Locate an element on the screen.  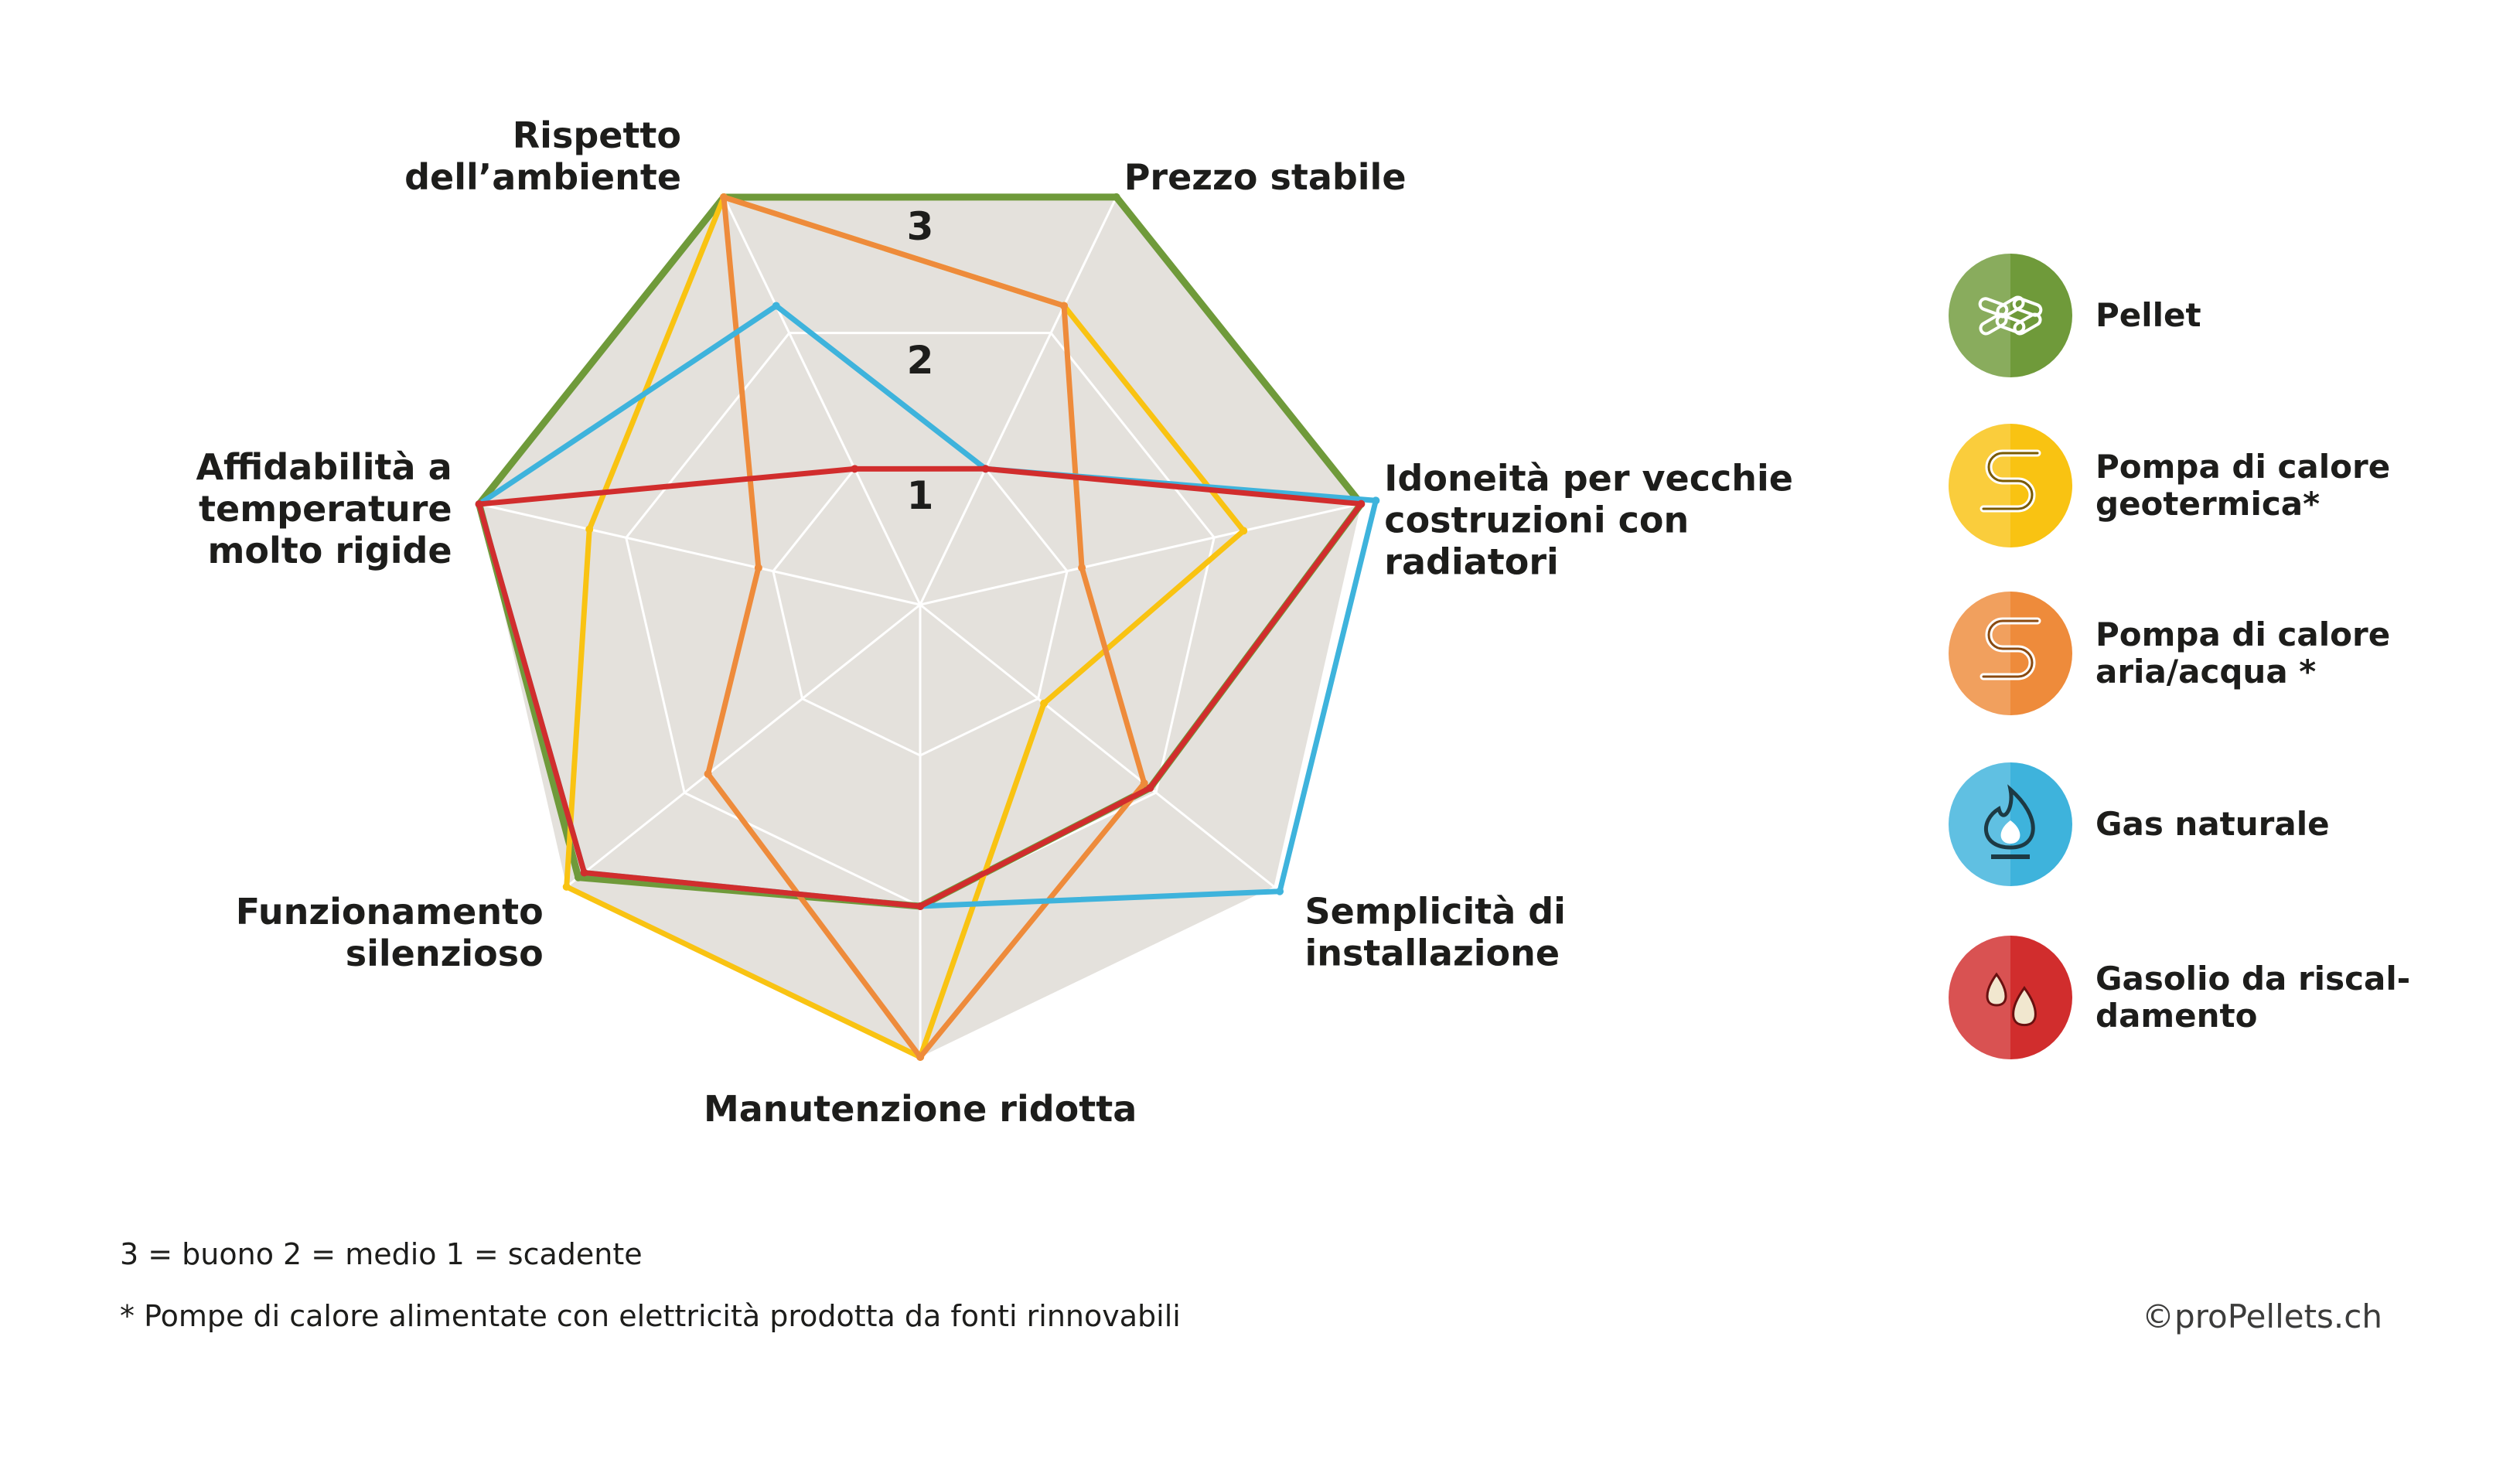
series-line-air-water-heat-pump is located at coordinates (926, 627).